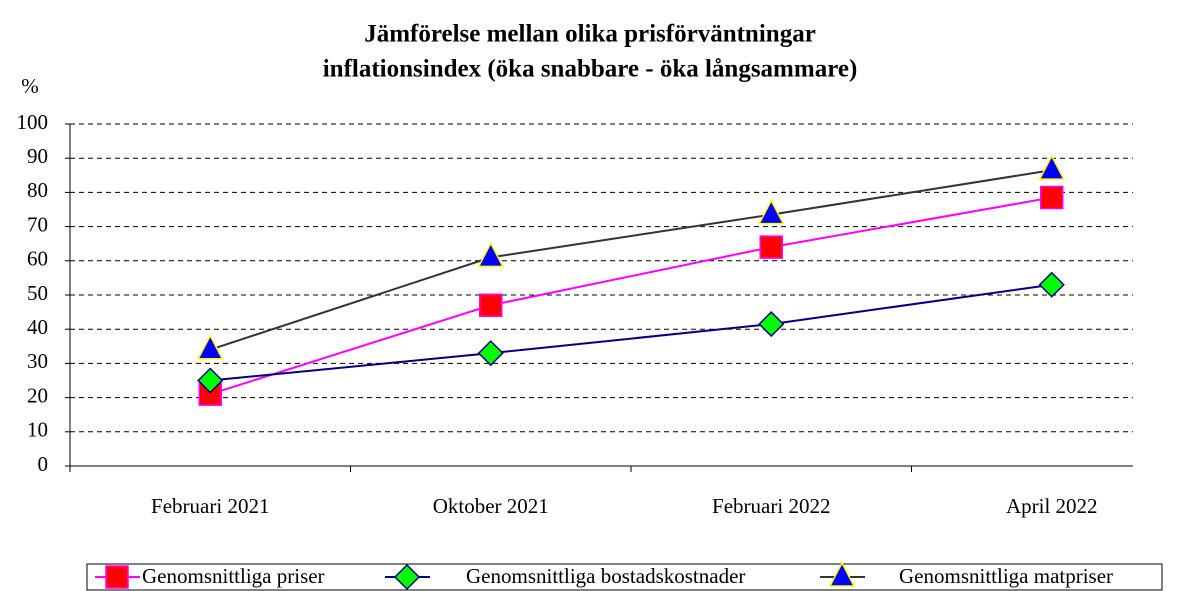  I want to click on x-tick-label: Oktober 2021, so click(491, 506).